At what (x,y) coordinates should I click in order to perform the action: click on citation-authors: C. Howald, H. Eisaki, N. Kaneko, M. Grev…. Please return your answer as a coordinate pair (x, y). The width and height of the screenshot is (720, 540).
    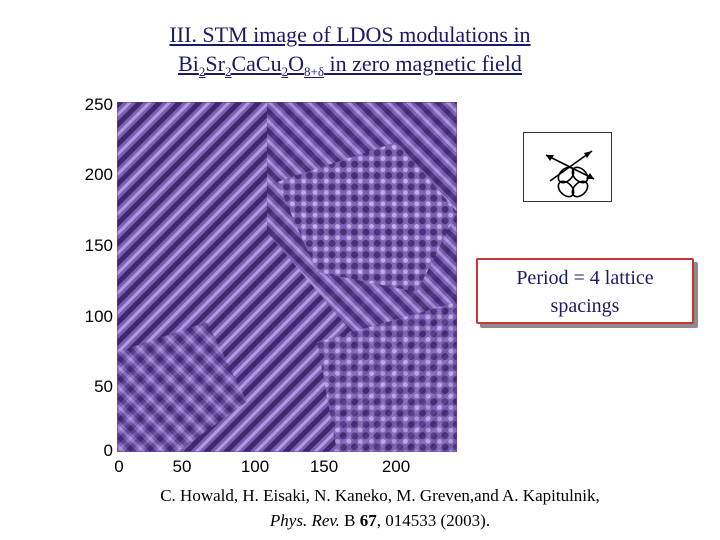
    Looking at the image, I should click on (380, 495).